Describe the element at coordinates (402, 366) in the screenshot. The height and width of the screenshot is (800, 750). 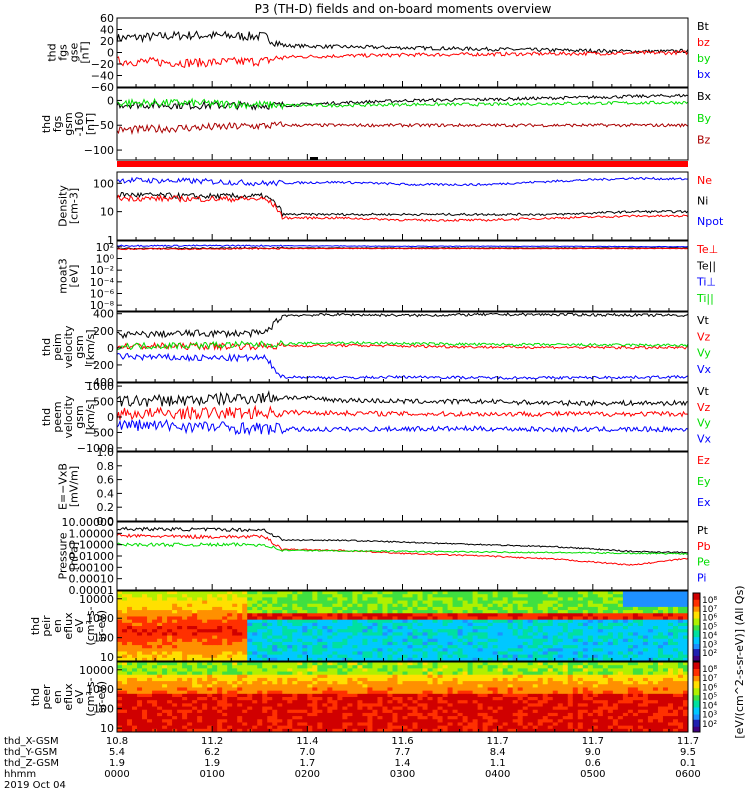
I see `series-Vx` at that location.